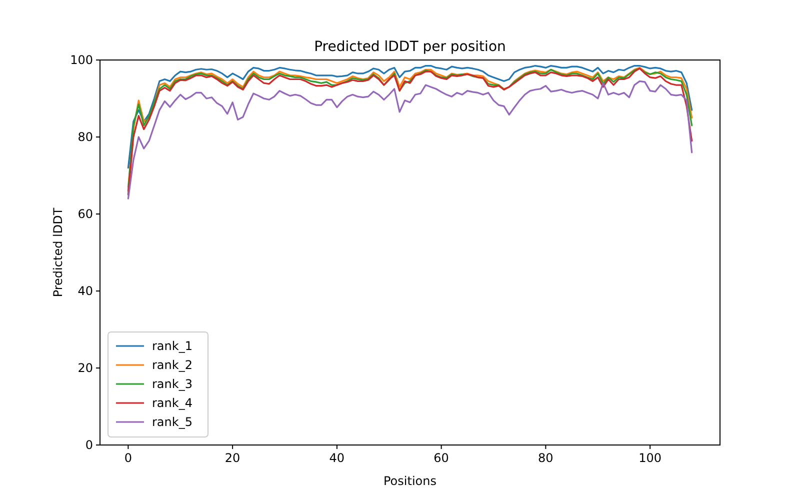 The image size is (800, 500). What do you see at coordinates (58, 252) in the screenshot?
I see `y-axis-title: Predicted lDDT` at bounding box center [58, 252].